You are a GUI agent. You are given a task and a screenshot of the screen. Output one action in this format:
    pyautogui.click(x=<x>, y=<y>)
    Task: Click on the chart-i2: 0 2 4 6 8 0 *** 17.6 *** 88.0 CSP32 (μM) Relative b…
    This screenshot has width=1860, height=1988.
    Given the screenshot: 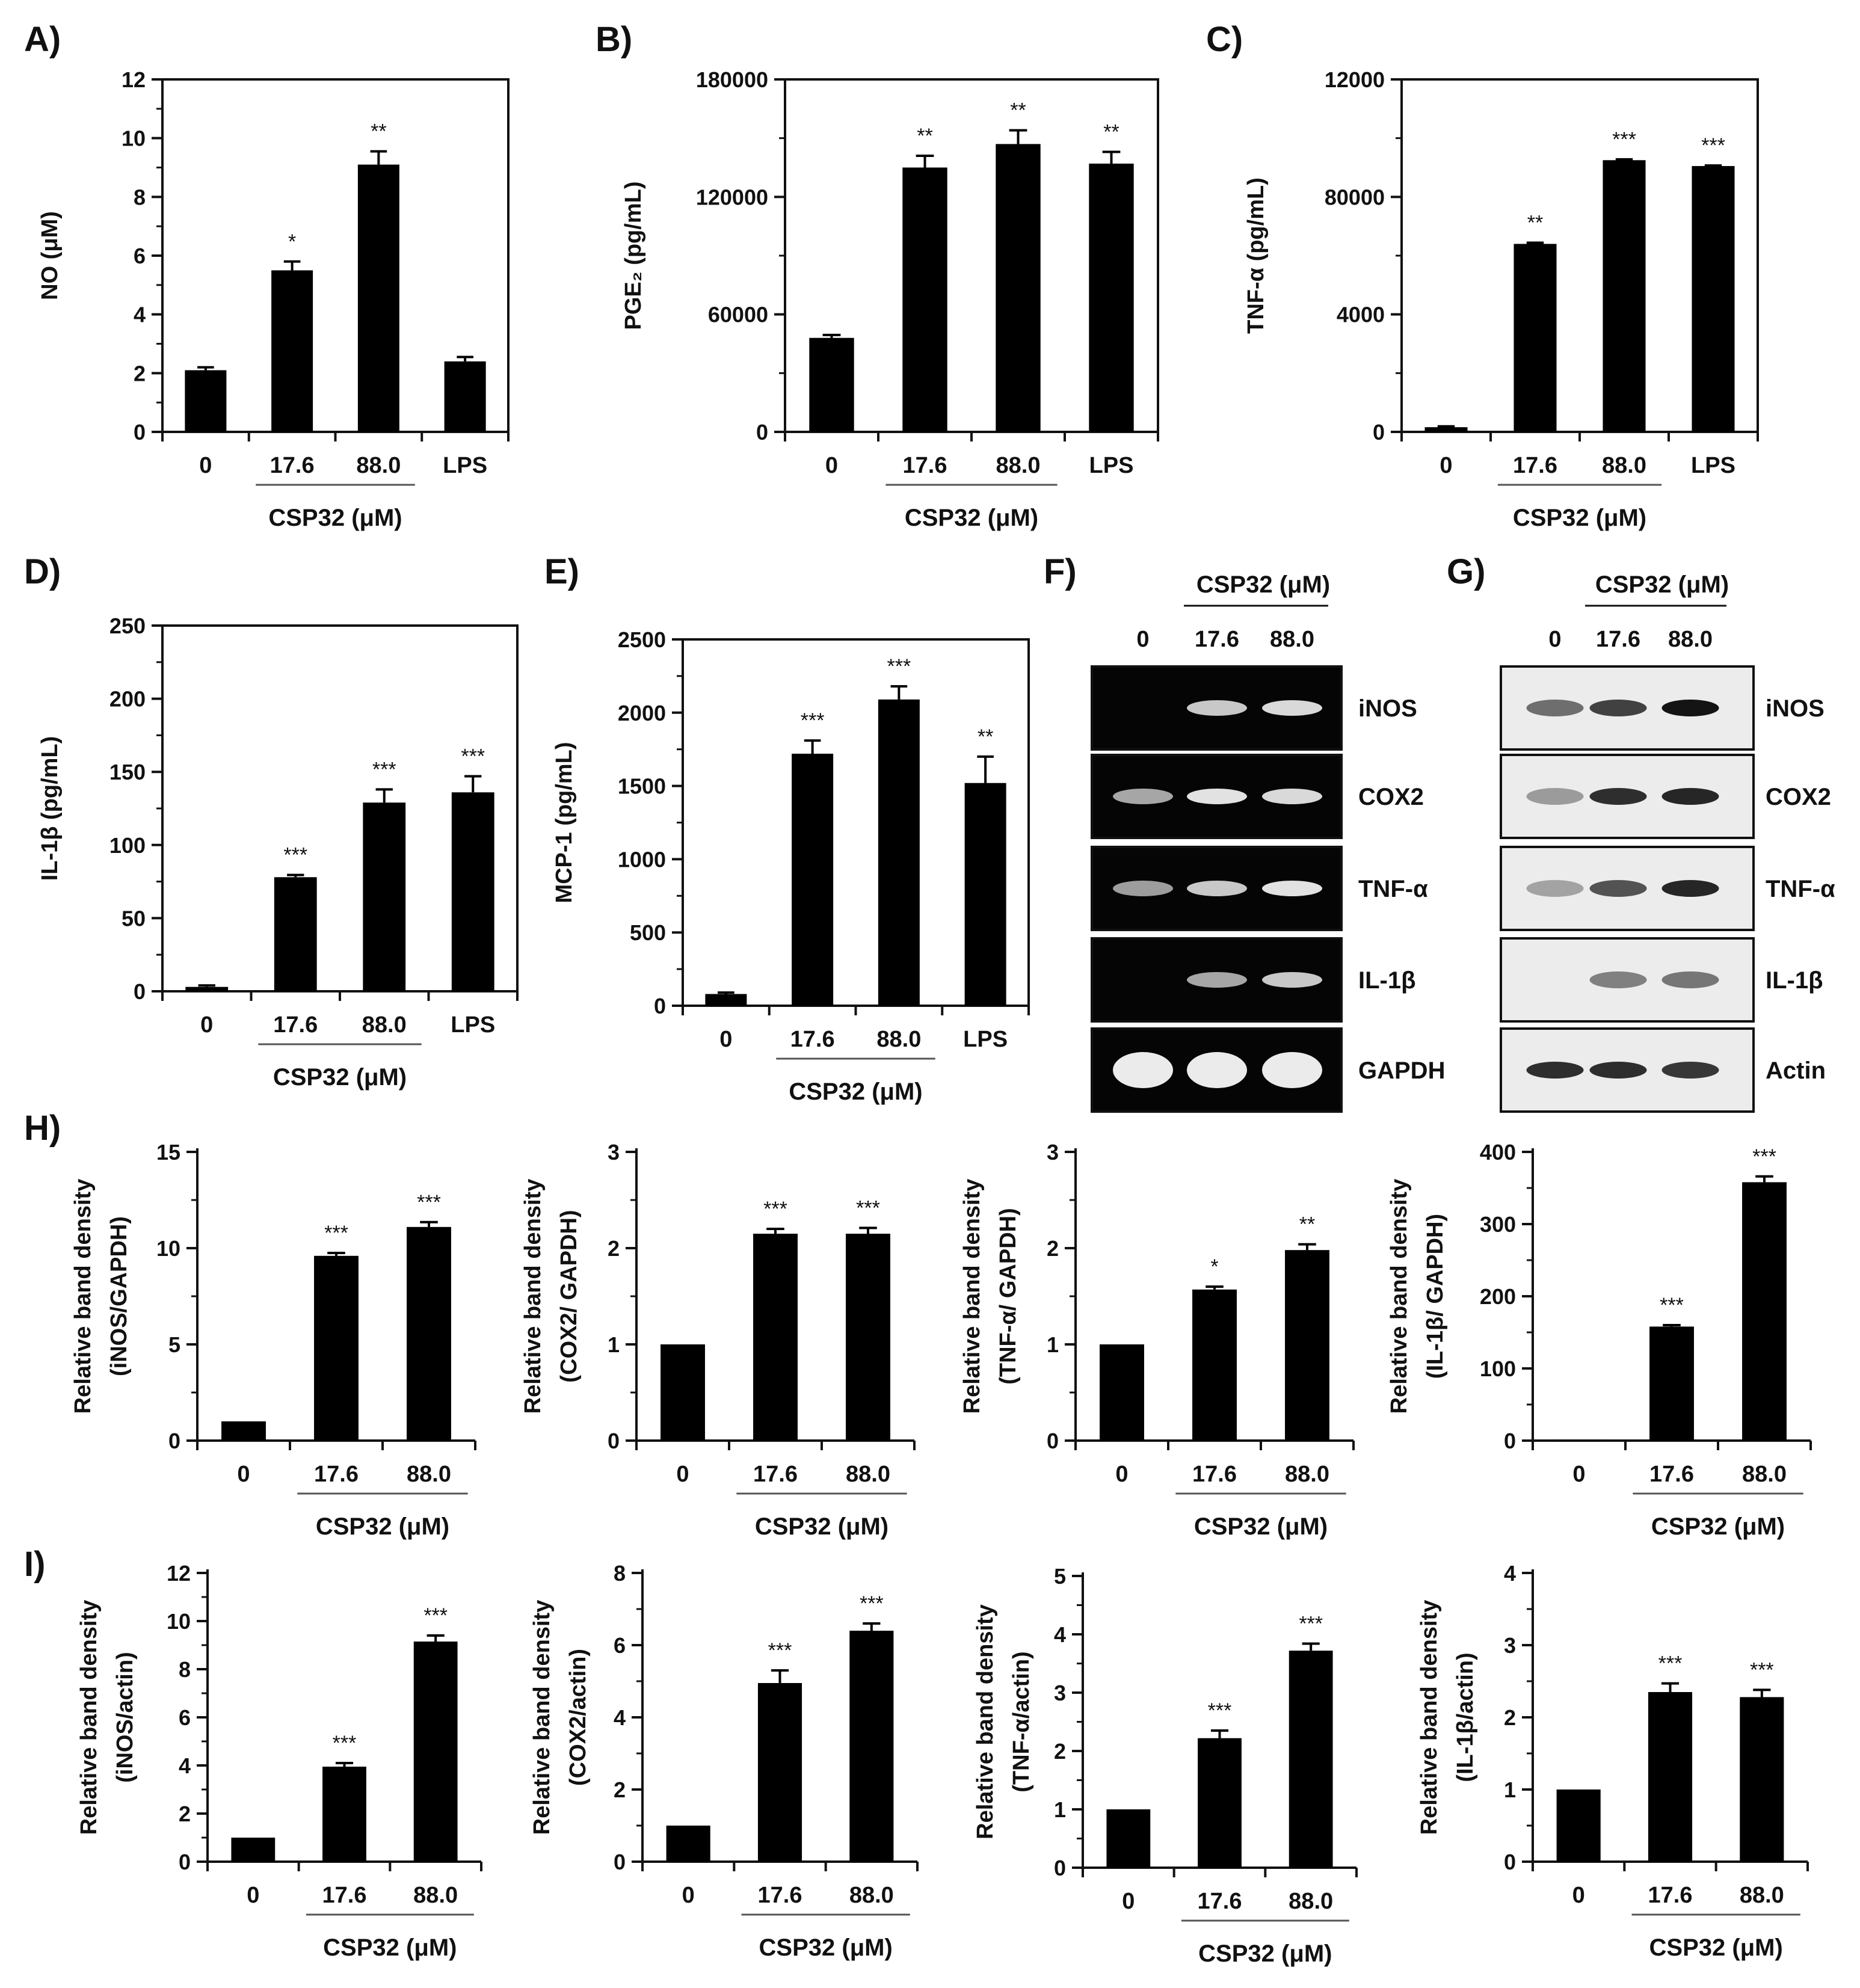 What is the action you would take?
    pyautogui.click(x=724, y=1761)
    